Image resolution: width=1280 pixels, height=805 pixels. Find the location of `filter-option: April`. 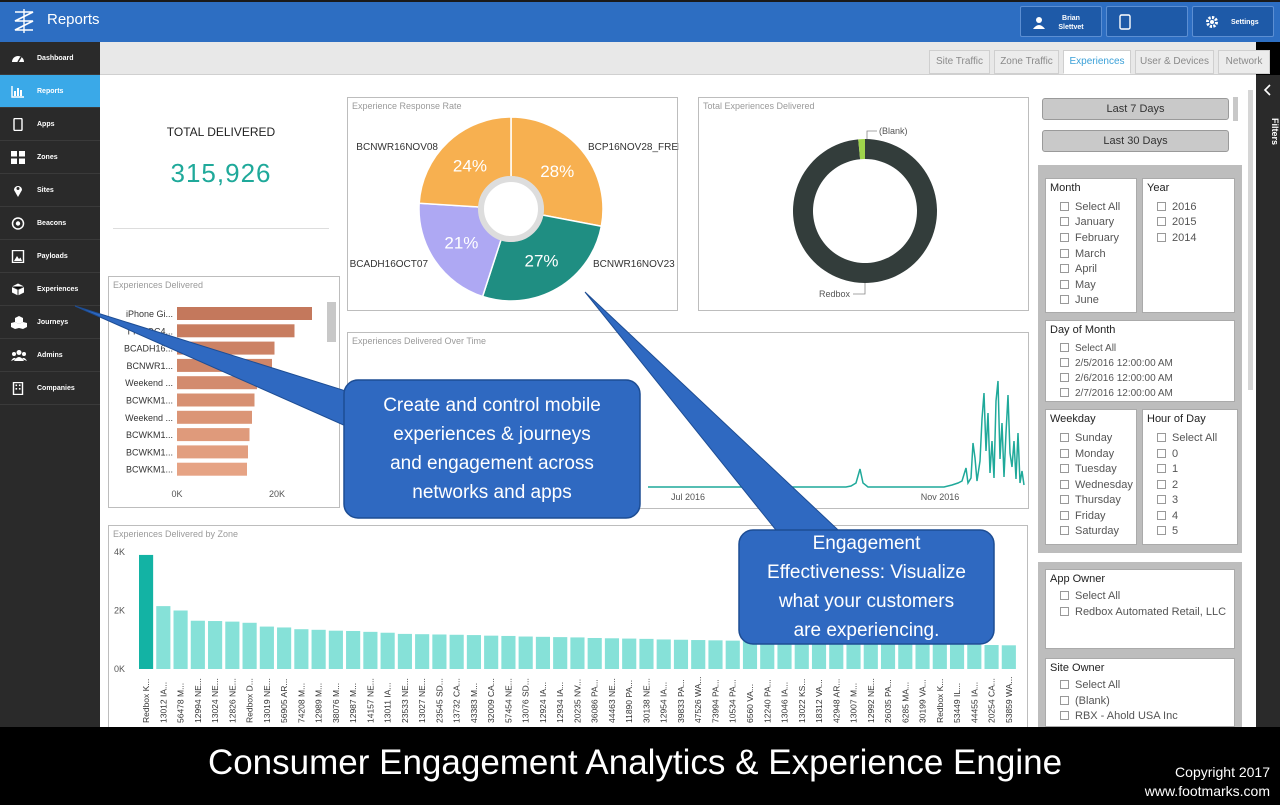

filter-option: April is located at coordinates (1078, 269).